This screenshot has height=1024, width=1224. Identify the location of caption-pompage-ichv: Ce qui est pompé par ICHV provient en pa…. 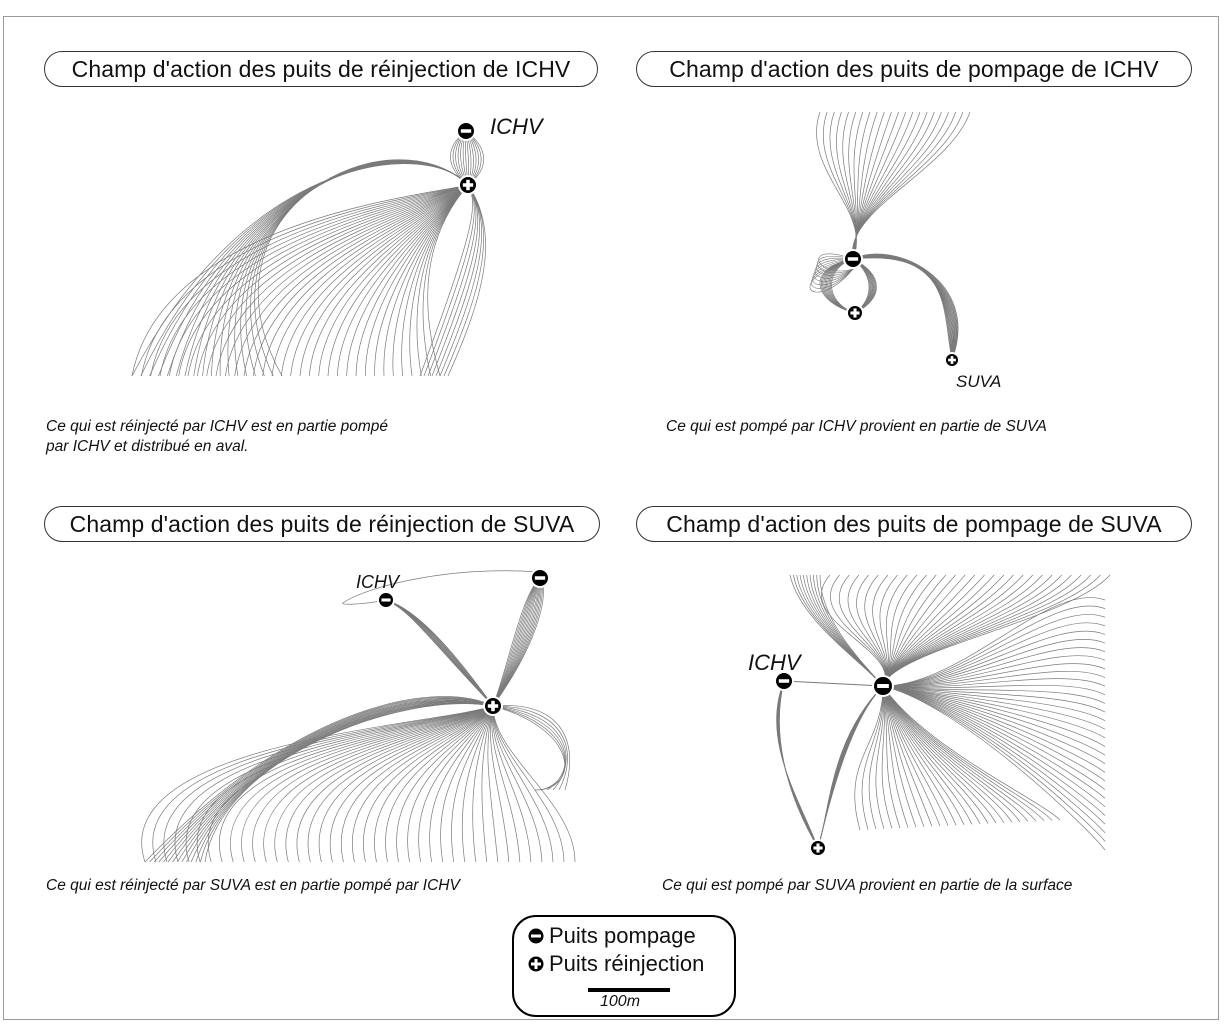
(856, 427).